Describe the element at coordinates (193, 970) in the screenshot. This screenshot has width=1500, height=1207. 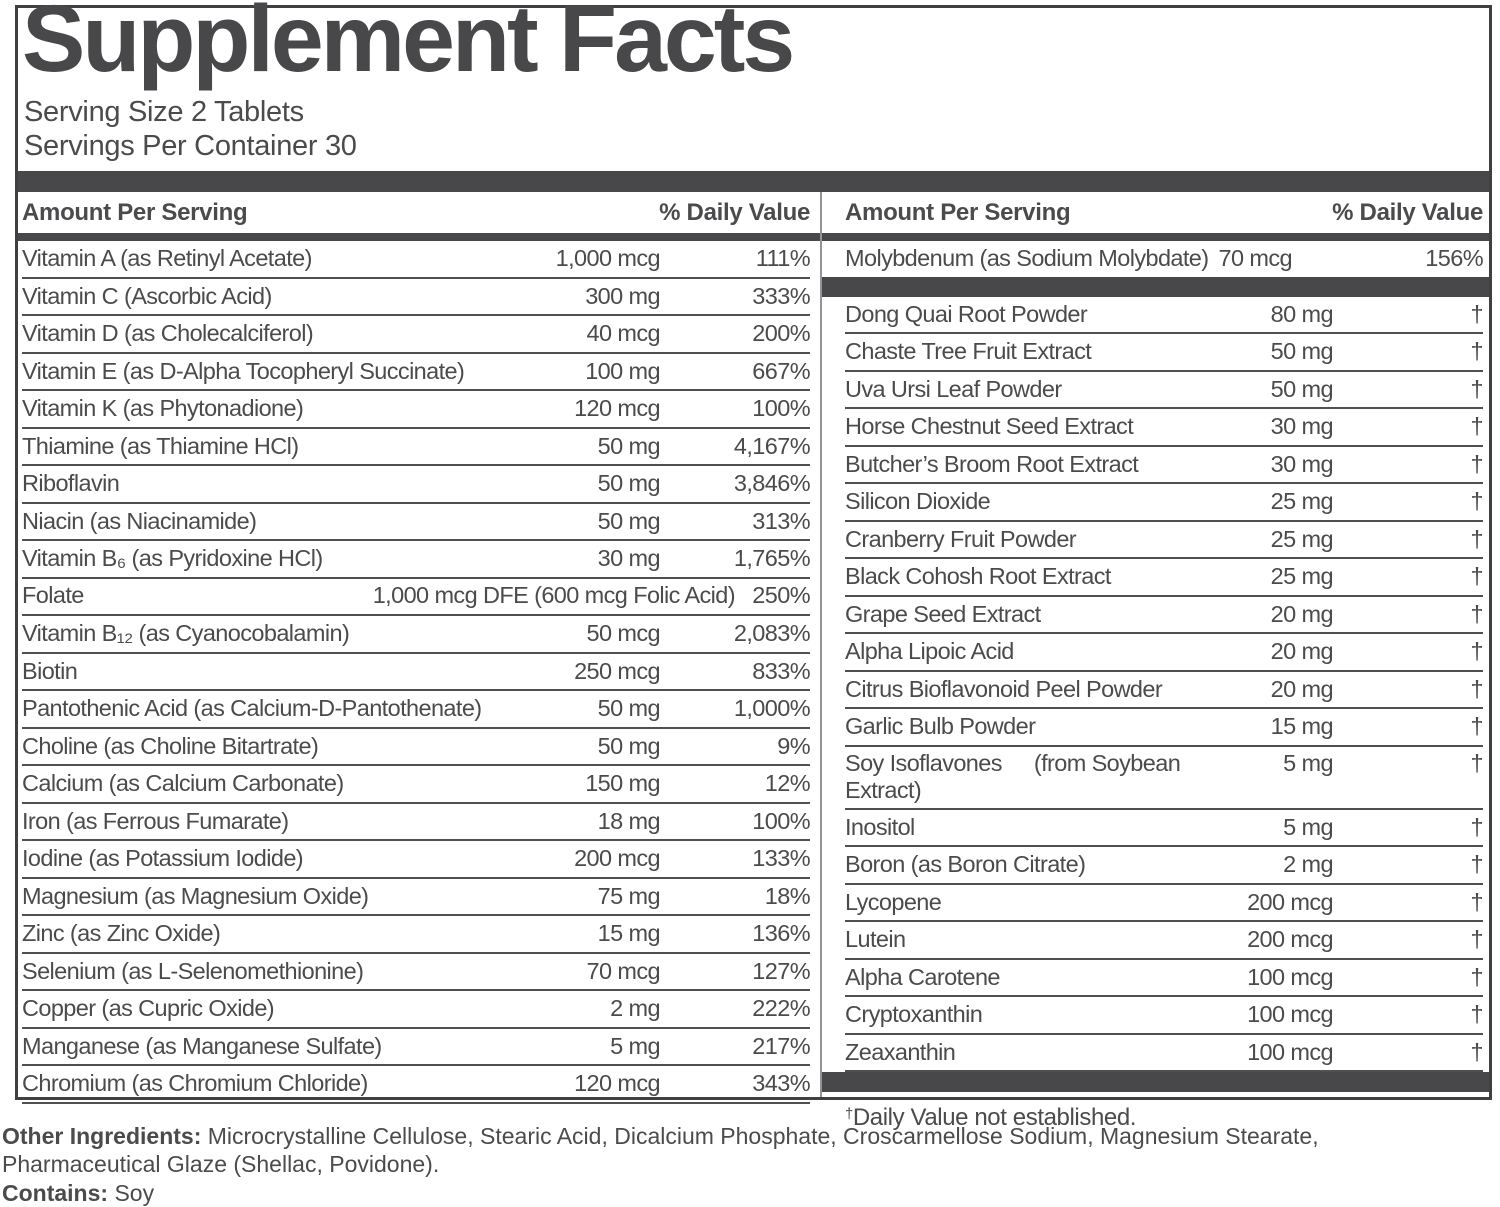
I see `nutrient-name: Selenium (as L-Selenomethionine)` at that location.